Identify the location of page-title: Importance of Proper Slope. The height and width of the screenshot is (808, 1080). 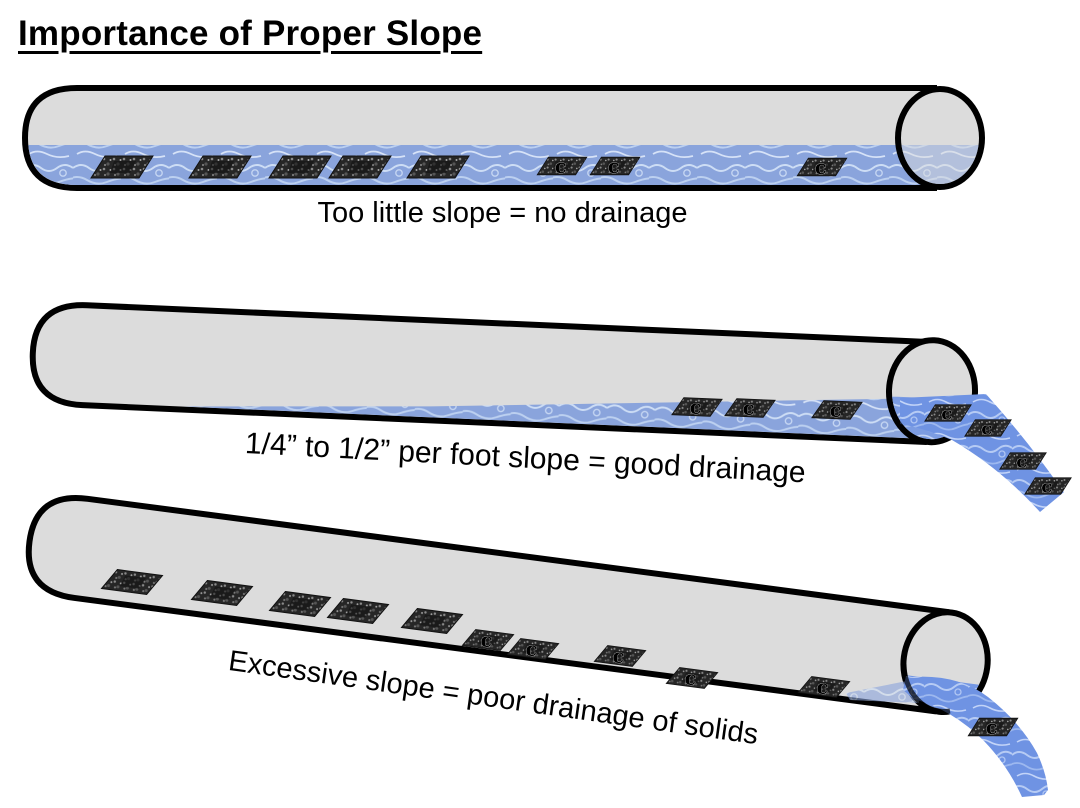
(250, 33).